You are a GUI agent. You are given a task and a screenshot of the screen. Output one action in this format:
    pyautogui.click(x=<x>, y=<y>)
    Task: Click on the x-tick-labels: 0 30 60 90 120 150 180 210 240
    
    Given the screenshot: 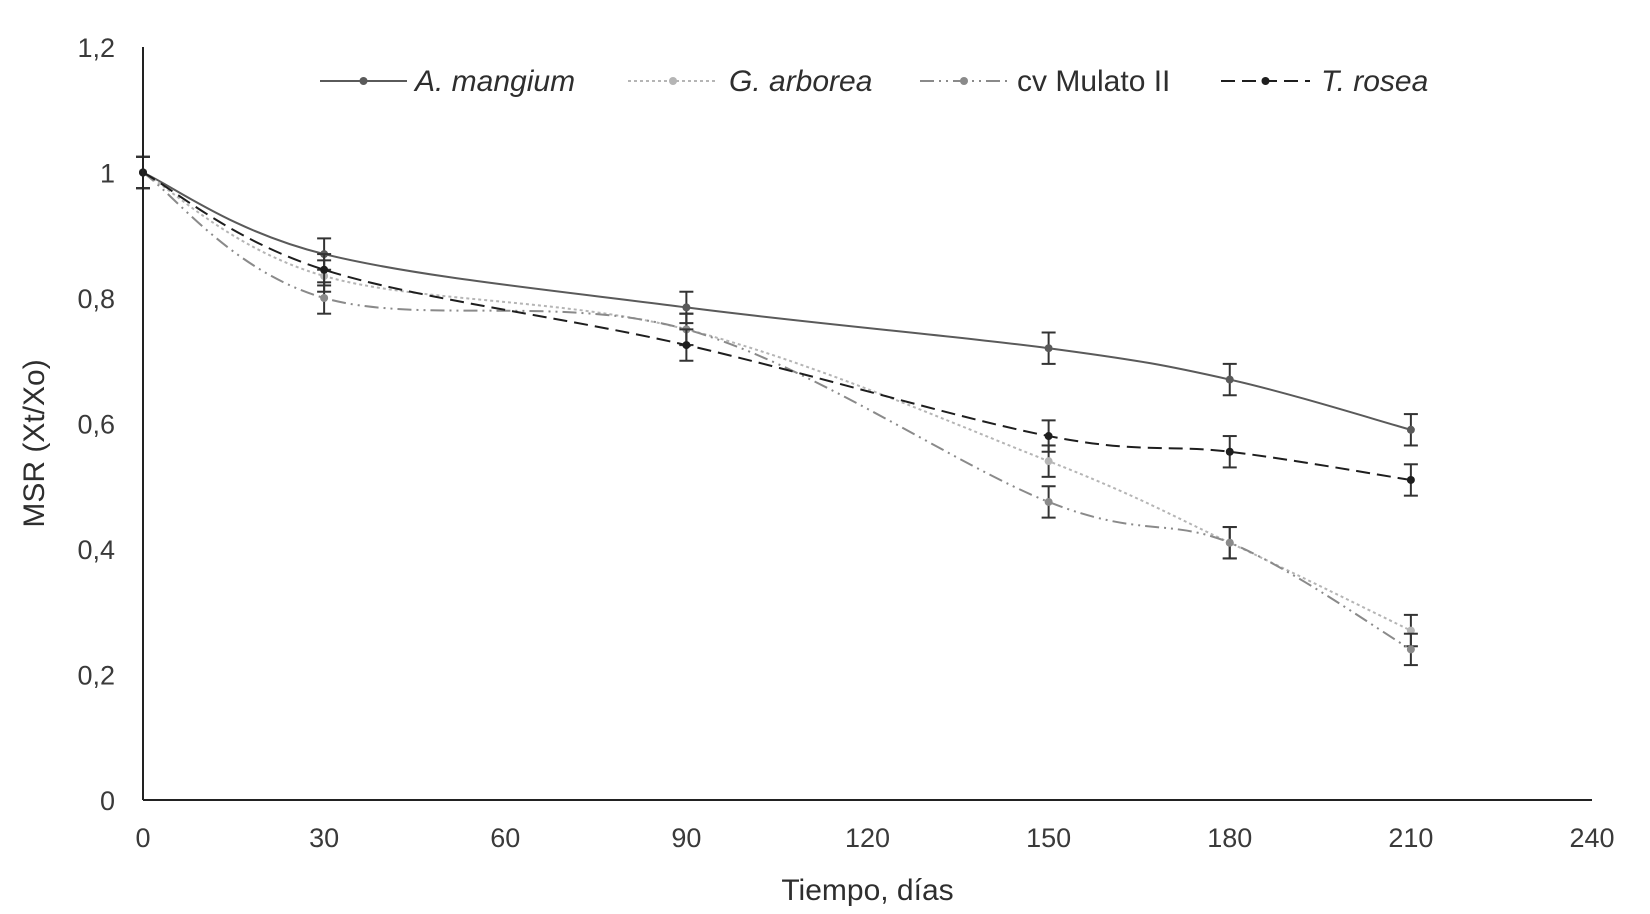 What is the action you would take?
    pyautogui.click(x=874, y=838)
    